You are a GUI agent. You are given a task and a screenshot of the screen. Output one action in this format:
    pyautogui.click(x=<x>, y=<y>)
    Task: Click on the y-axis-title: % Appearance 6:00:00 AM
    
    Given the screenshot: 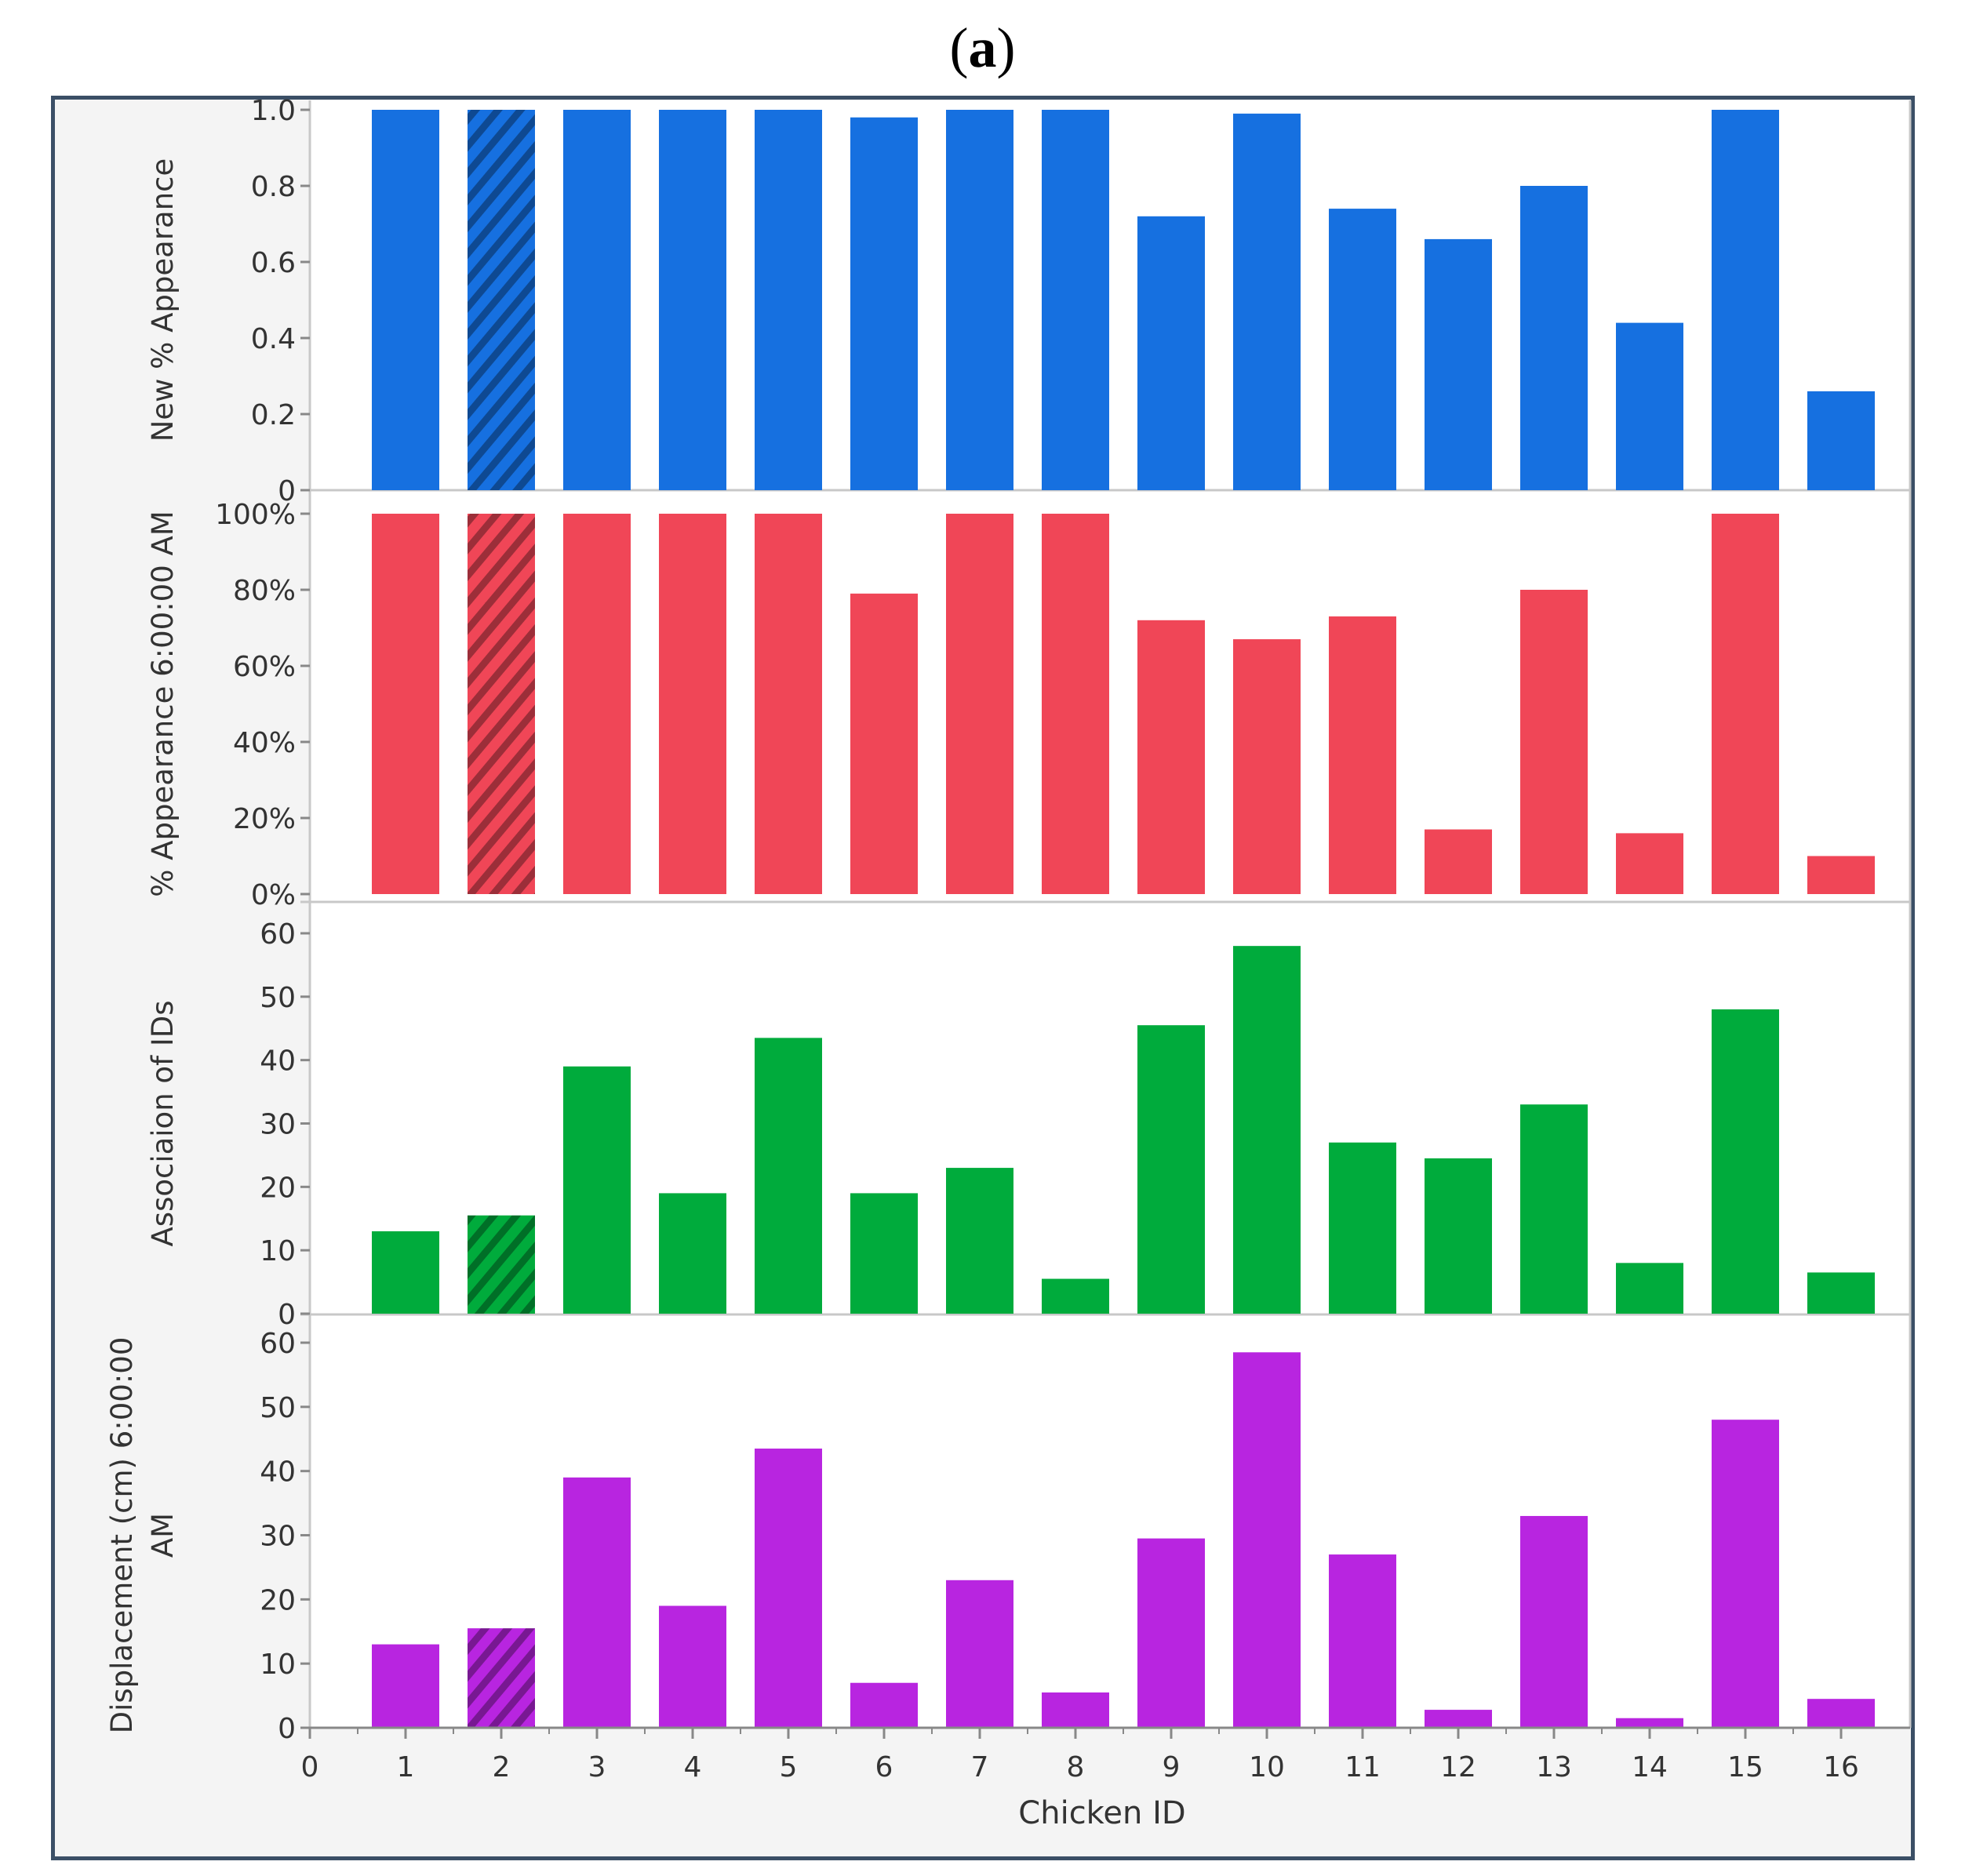 What is the action you would take?
    pyautogui.click(x=163, y=703)
    